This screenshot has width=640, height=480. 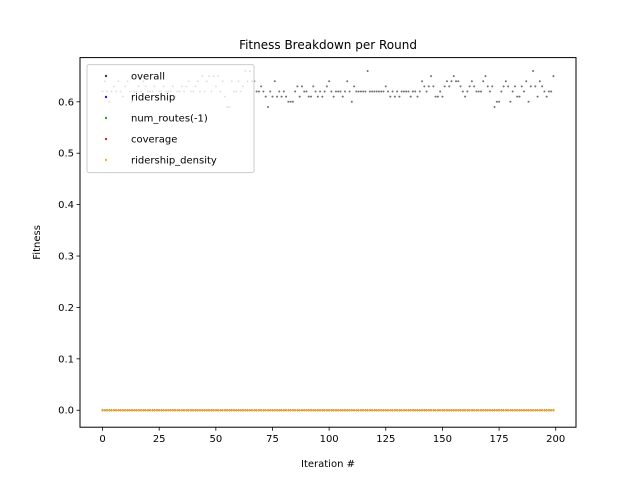 What do you see at coordinates (154, 140) in the screenshot?
I see `legend-label: coverage` at bounding box center [154, 140].